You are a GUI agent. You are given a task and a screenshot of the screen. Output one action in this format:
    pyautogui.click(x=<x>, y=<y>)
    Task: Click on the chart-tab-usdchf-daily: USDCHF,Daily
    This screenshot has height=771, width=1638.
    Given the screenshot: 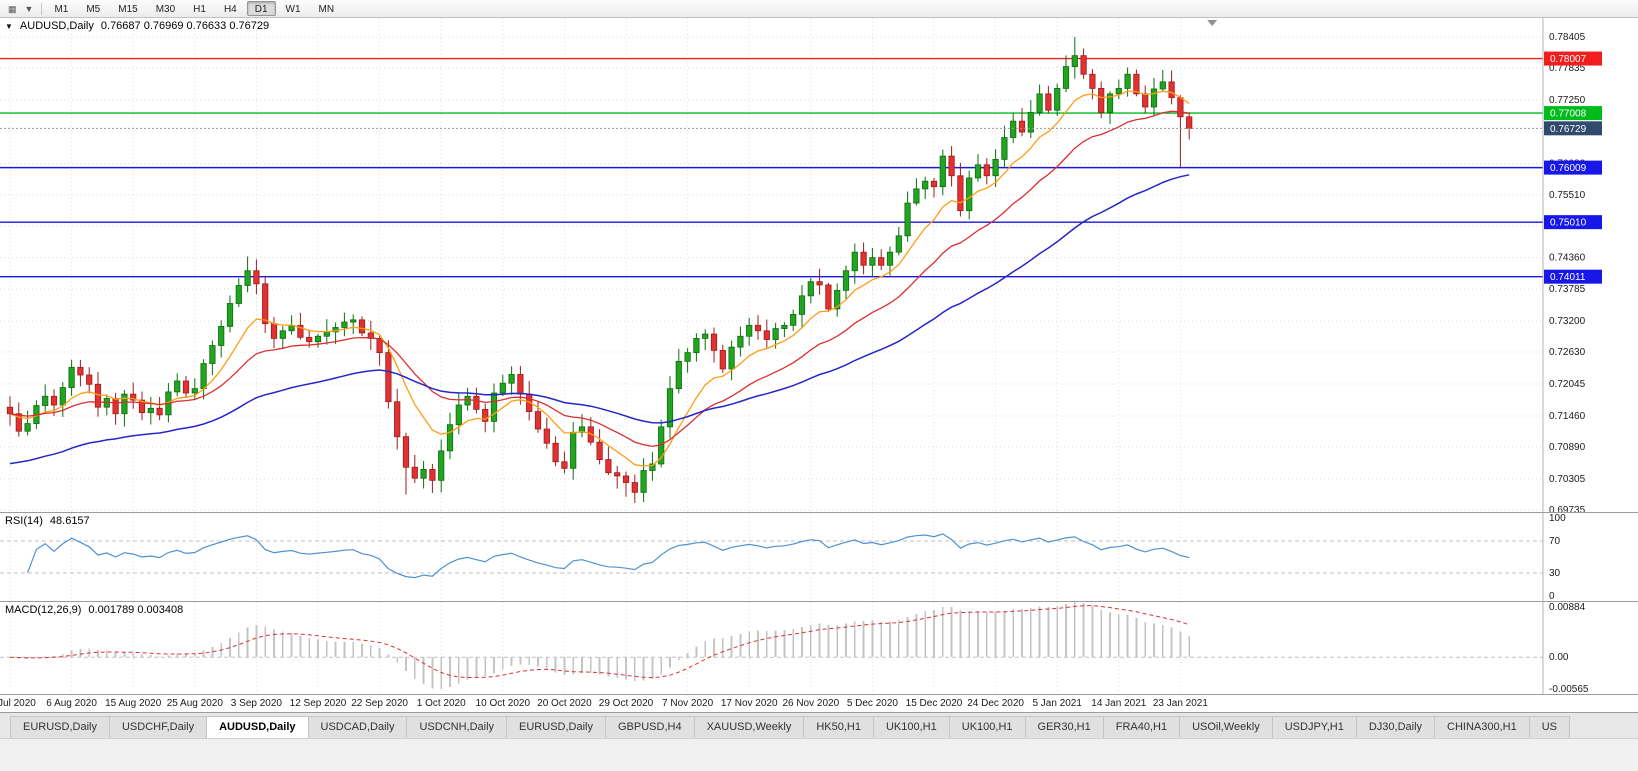 What is the action you would take?
    pyautogui.click(x=158, y=727)
    